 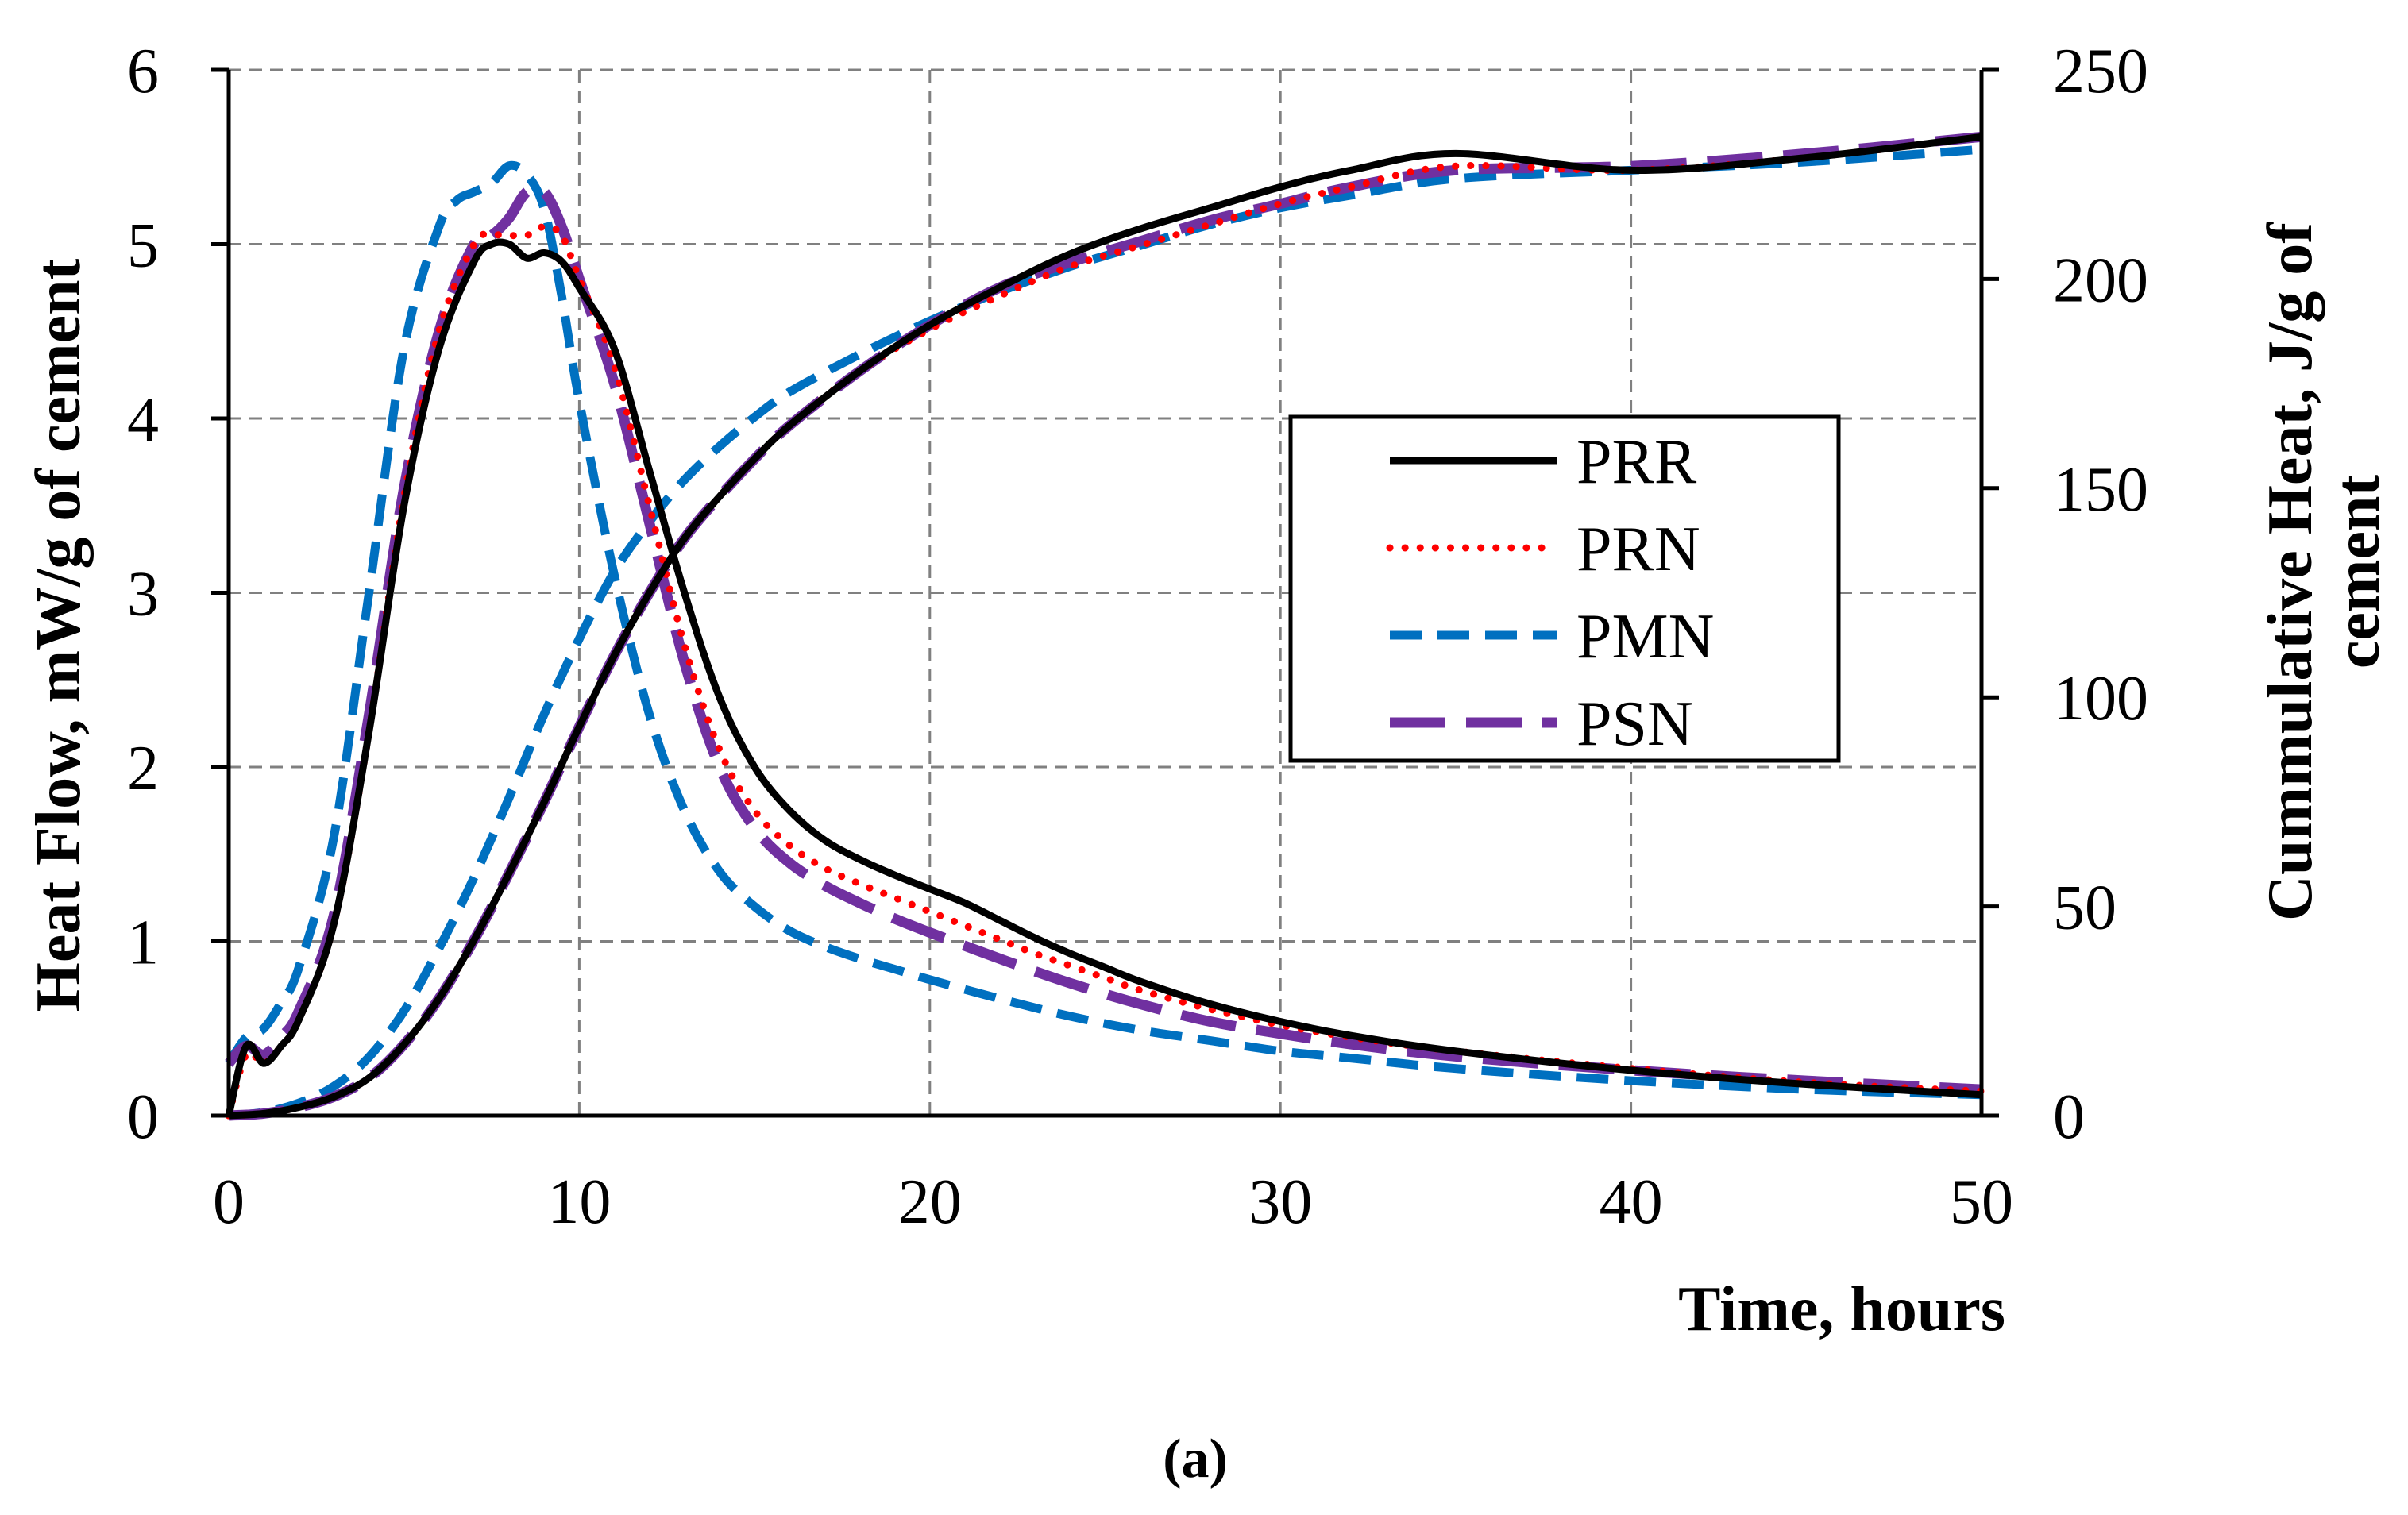 What do you see at coordinates (143, 420) in the screenshot?
I see `y-left-tick-label: 4` at bounding box center [143, 420].